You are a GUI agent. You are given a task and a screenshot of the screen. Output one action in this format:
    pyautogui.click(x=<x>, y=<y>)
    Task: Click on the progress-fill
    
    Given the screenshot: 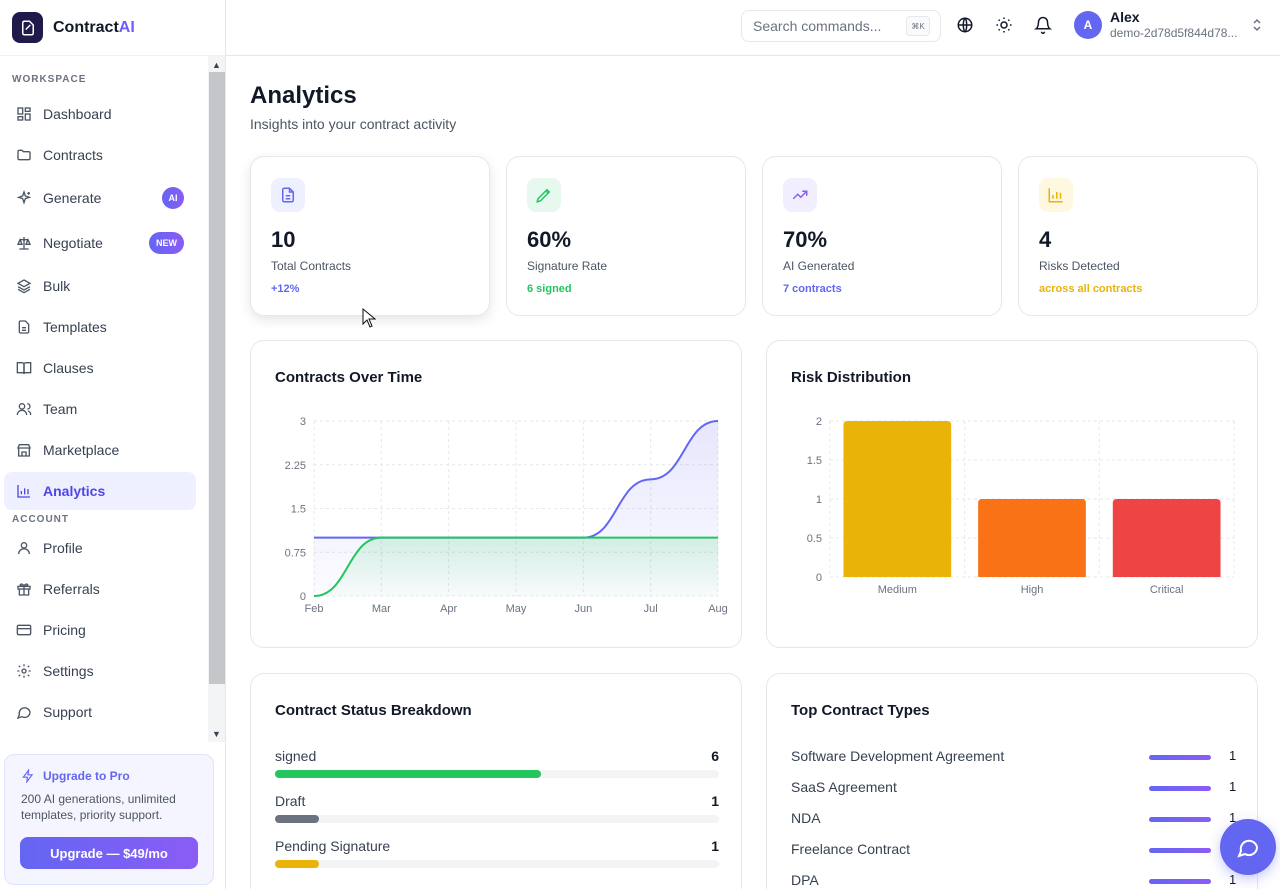 What is the action you would take?
    pyautogui.click(x=297, y=864)
    